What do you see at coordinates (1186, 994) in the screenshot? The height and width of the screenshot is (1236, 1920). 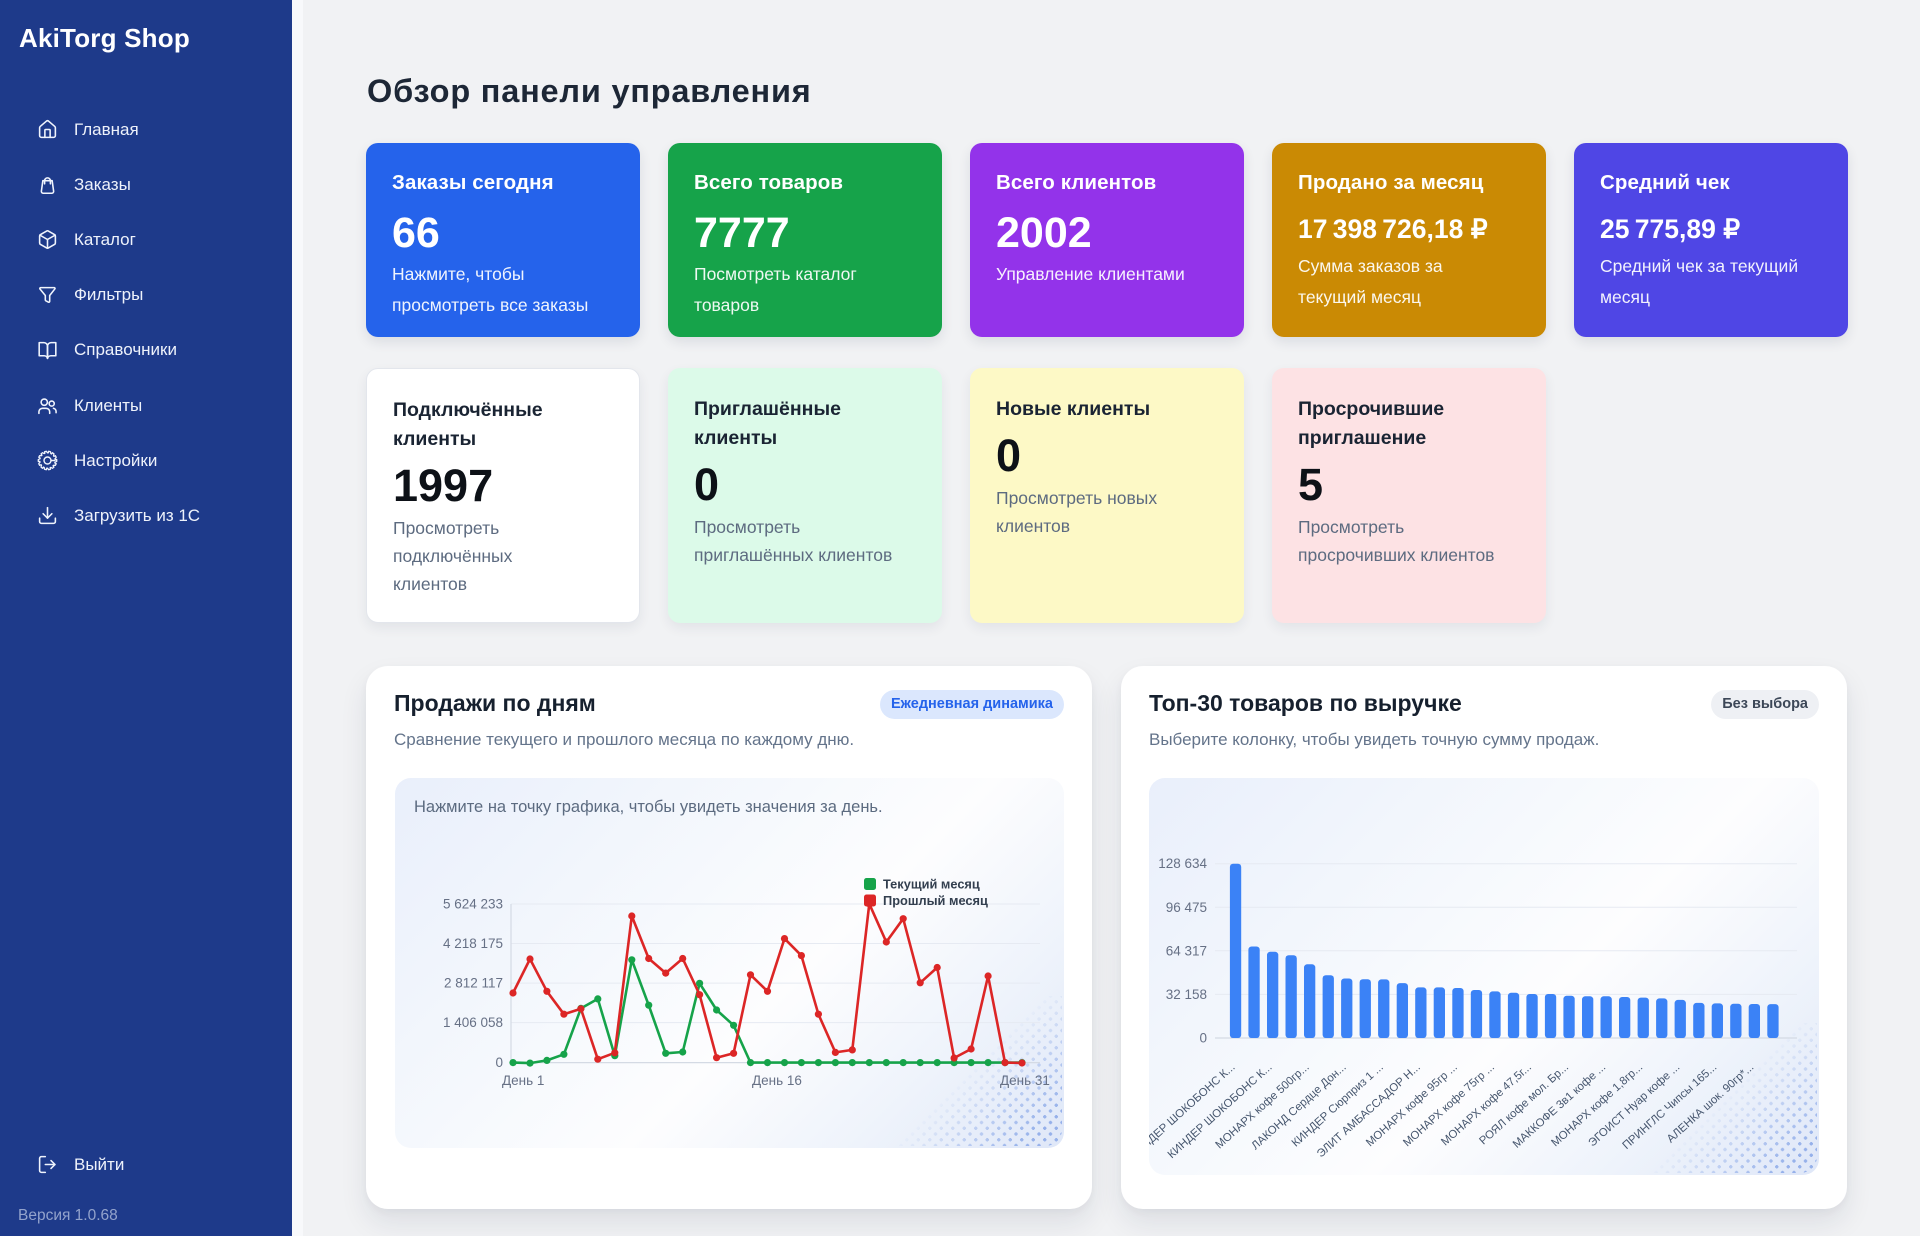 I see `svg-text: 32 158` at bounding box center [1186, 994].